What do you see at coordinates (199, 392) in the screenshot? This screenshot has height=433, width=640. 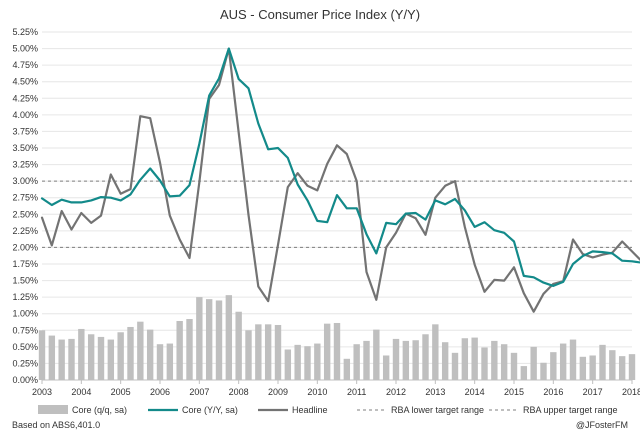 I see `x-tick-label: 2007` at bounding box center [199, 392].